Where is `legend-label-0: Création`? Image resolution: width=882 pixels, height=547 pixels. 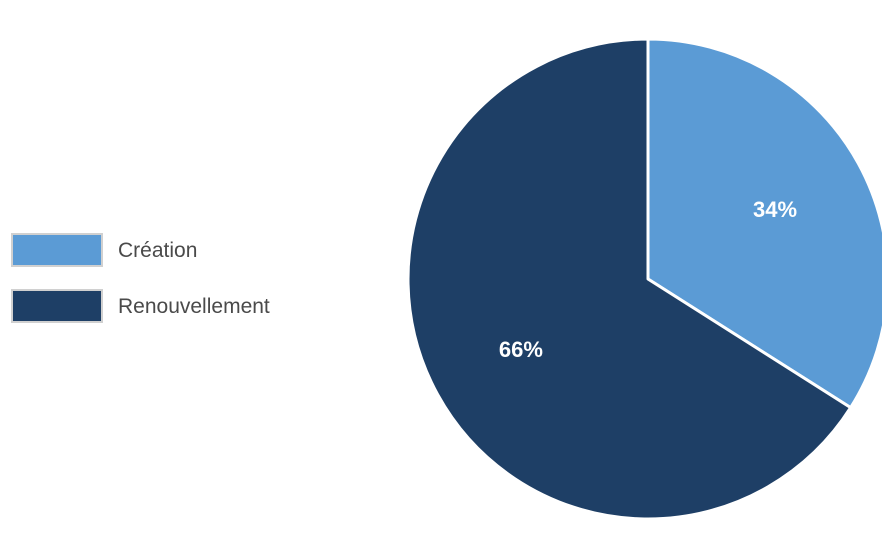
legend-label-0: Création is located at coordinates (157, 250).